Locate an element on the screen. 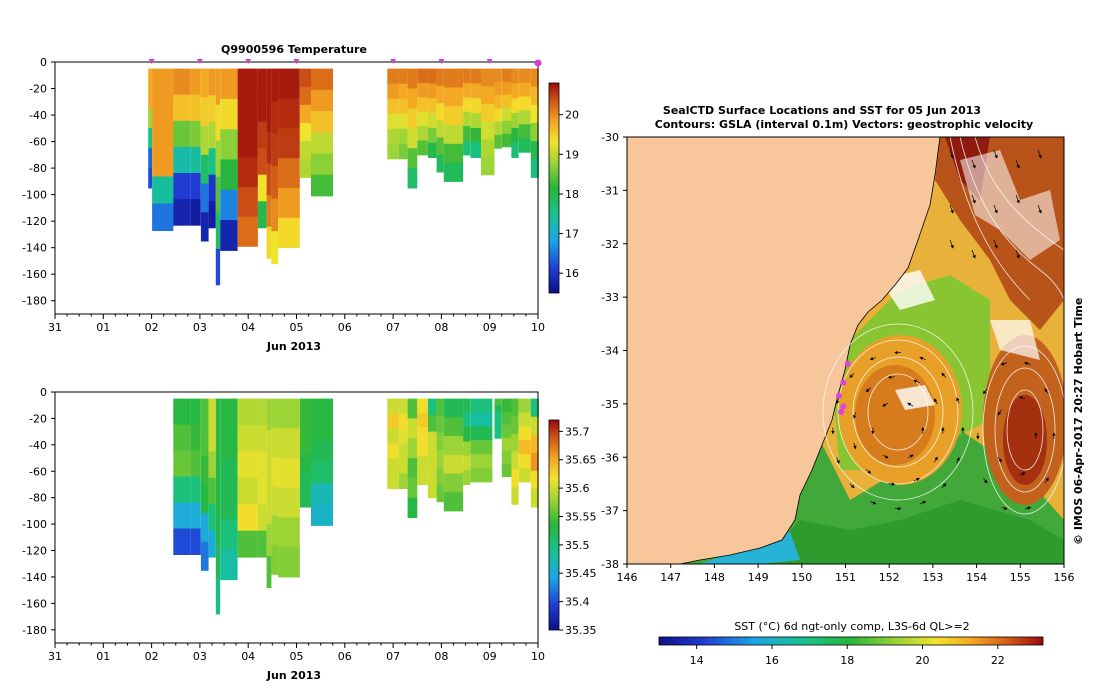  temp-x-tick-label: 01 is located at coordinates (103, 327).